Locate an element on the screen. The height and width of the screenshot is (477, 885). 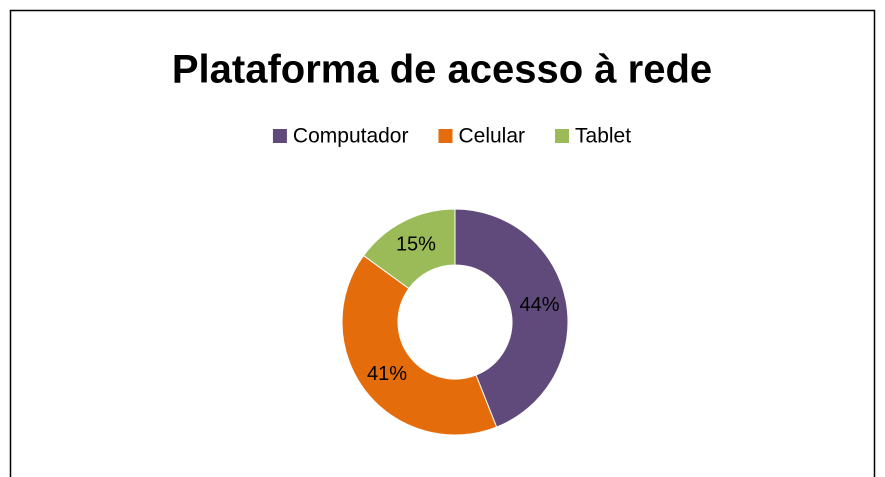
data-label: 41% is located at coordinates (387, 374).